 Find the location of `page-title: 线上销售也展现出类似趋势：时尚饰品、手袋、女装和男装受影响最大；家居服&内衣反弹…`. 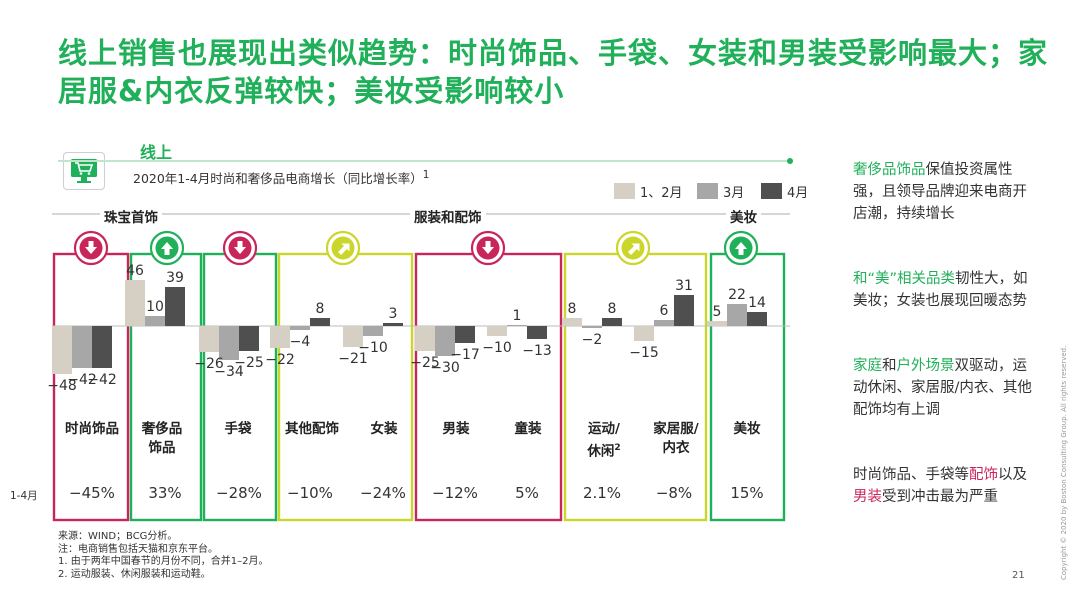

page-title: 线上销售也展现出类似趋势：时尚饰品、手袋、女装和男装受影响最大；家居服&内衣反弹… is located at coordinates (553, 72).